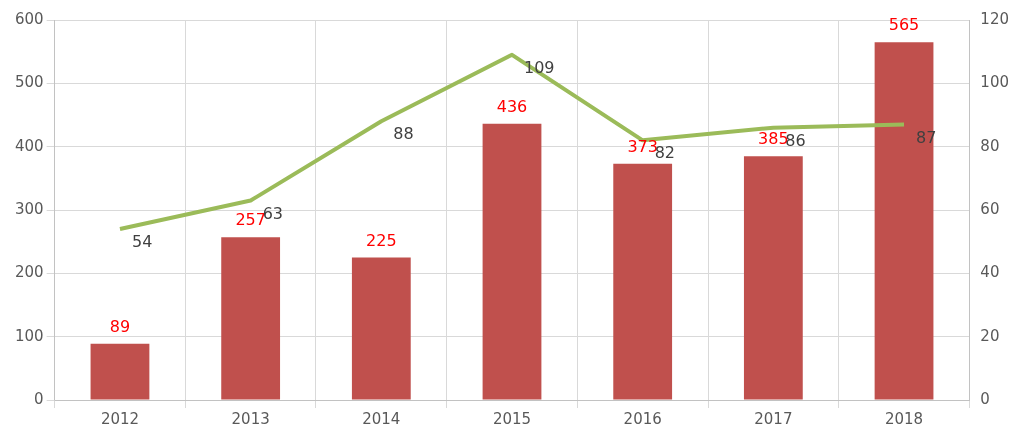 The width and height of the screenshot is (1026, 442). I want to click on y-tick-label: 400, so click(29, 145).